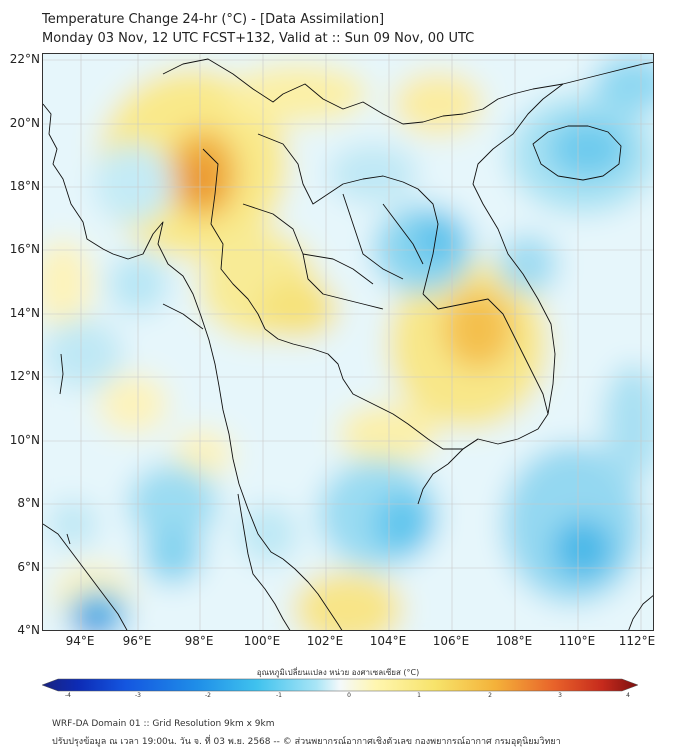 The width and height of the screenshot is (676, 756). What do you see at coordinates (490, 695) in the screenshot?
I see `colorbar-tick-label: 2` at bounding box center [490, 695].